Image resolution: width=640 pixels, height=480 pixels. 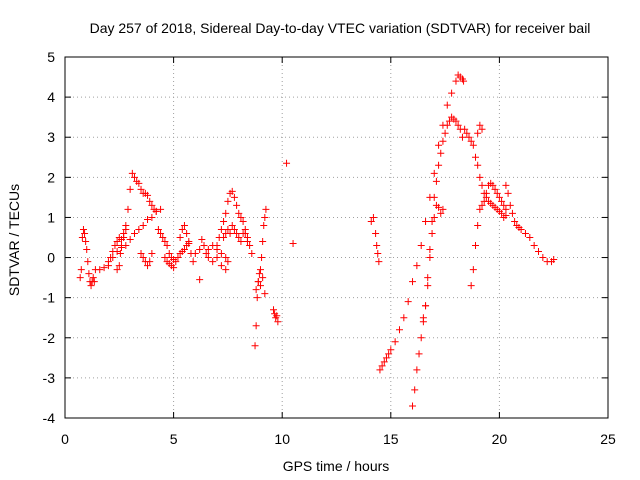 What do you see at coordinates (51, 137) in the screenshot?
I see `y-tick-label: 3` at bounding box center [51, 137].